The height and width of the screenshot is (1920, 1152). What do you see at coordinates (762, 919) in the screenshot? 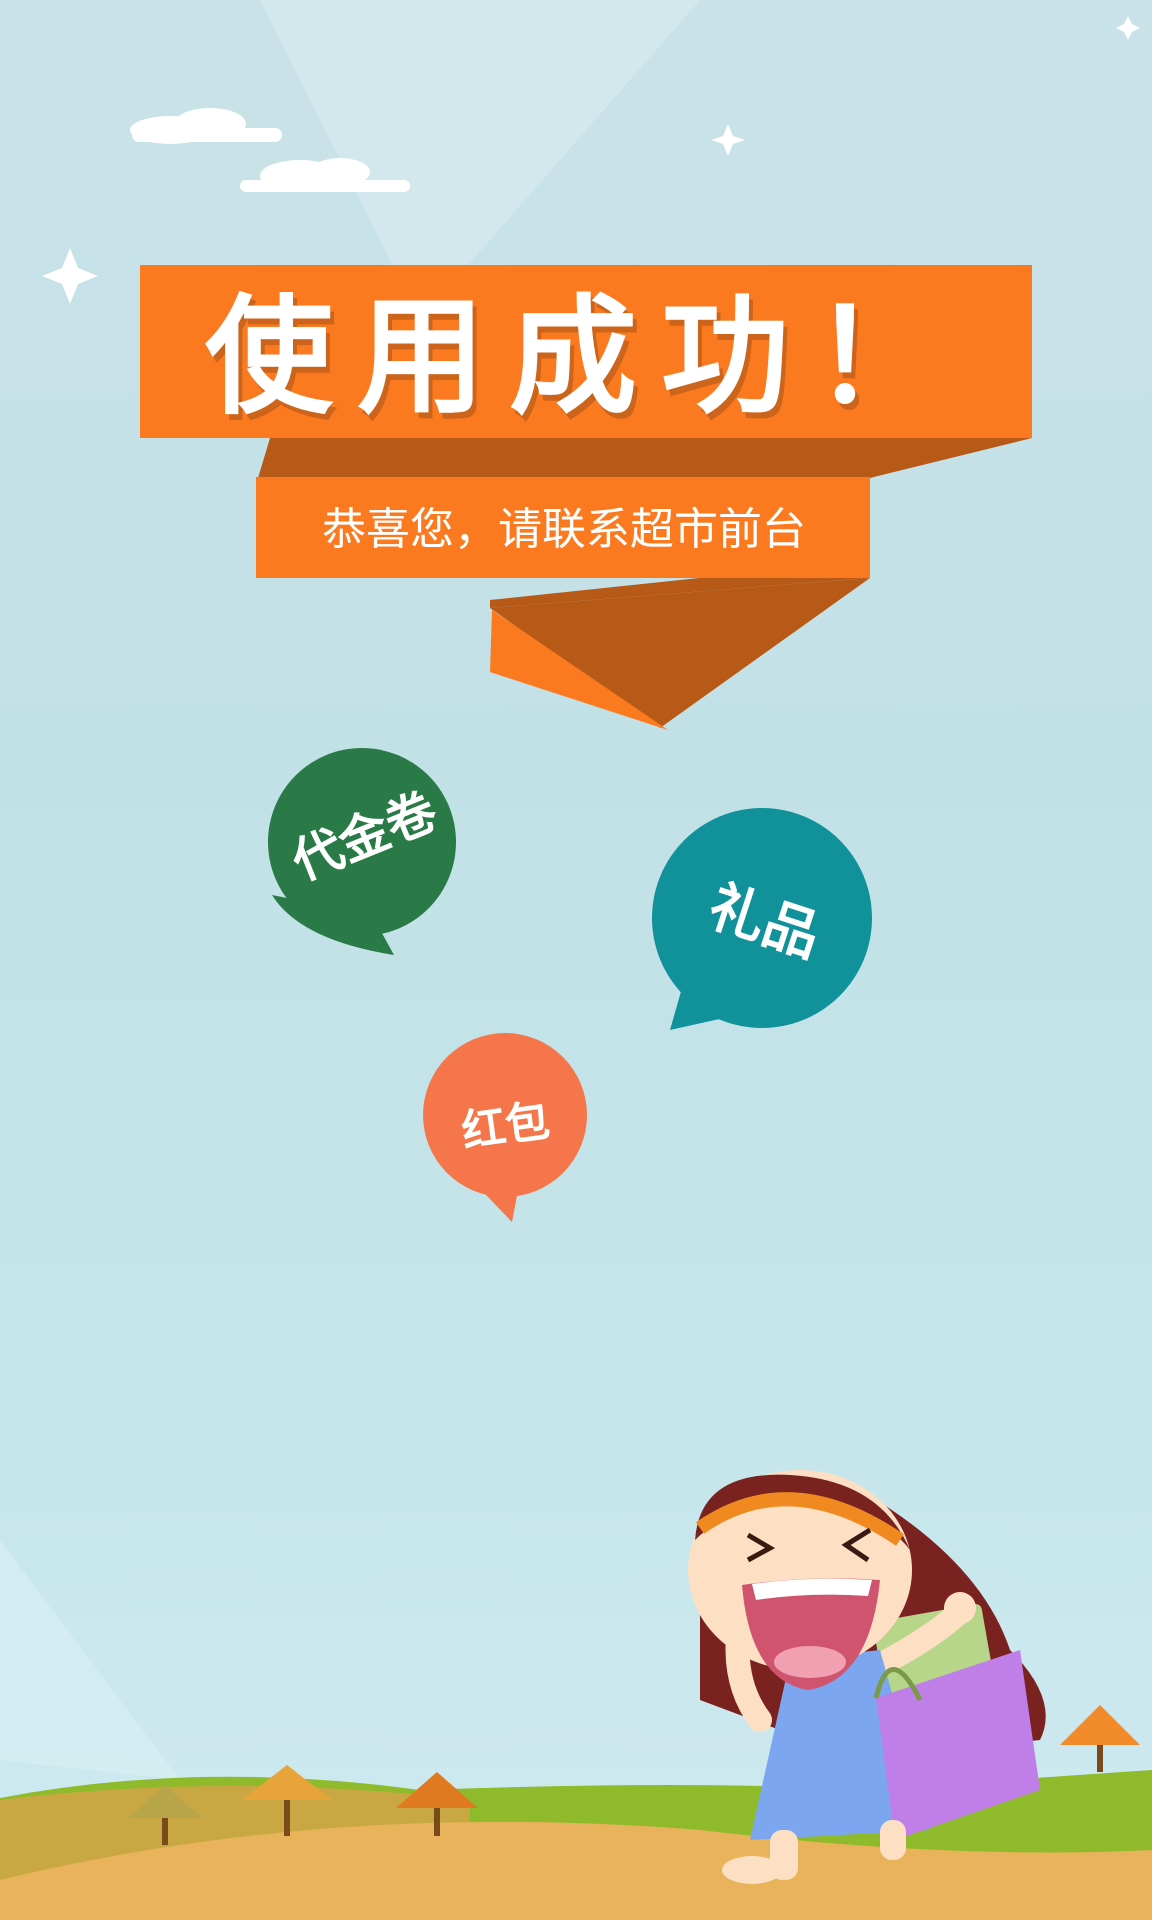
I see `gift-bubble` at bounding box center [762, 919].